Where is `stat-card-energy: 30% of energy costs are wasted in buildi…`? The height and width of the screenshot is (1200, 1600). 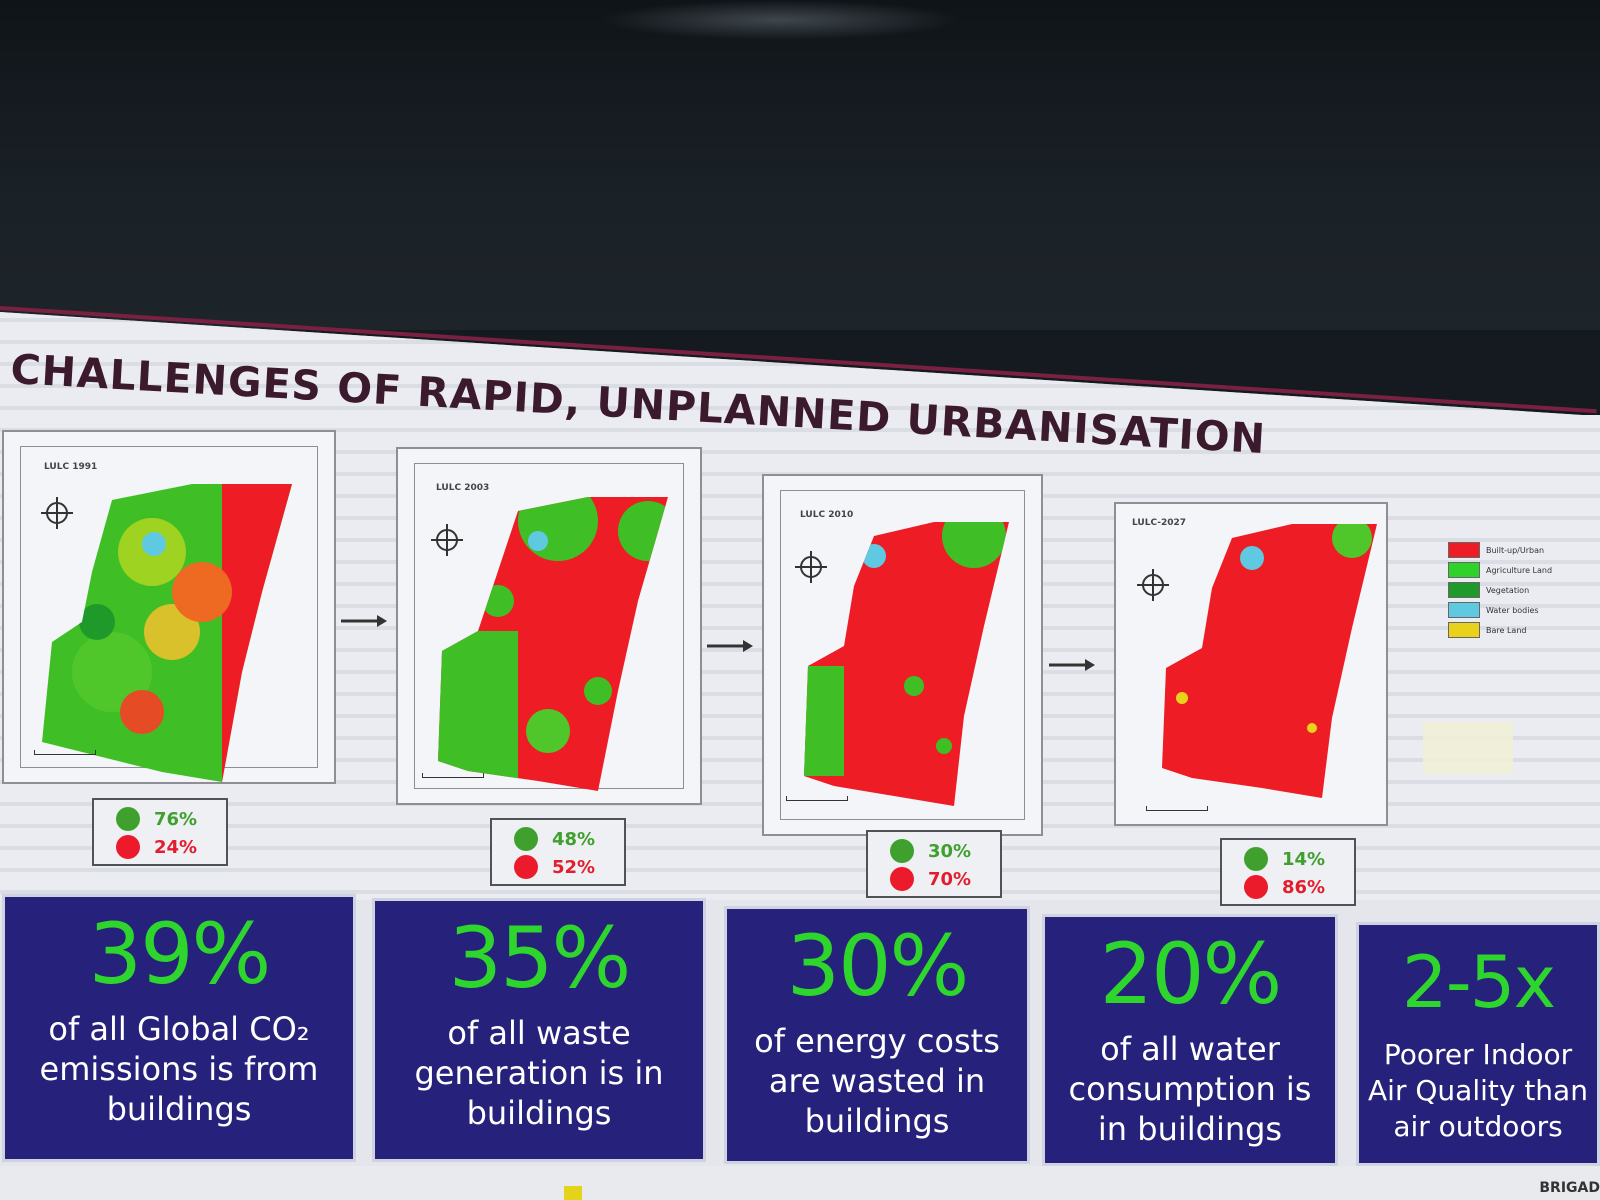
stat-card-energy: 30% of energy costs are wasted in buildi… is located at coordinates (877, 1035).